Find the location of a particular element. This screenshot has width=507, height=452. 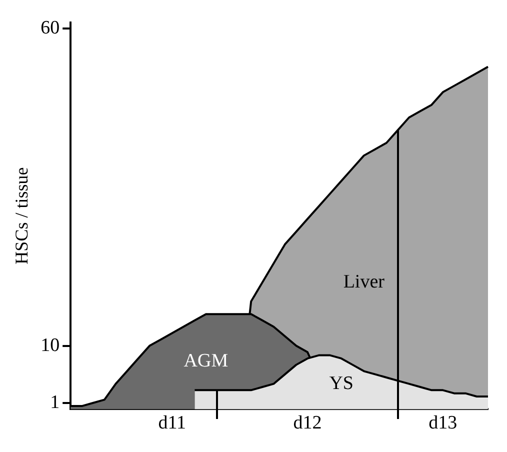

y-tick-label: 1 is located at coordinates (55, 402).